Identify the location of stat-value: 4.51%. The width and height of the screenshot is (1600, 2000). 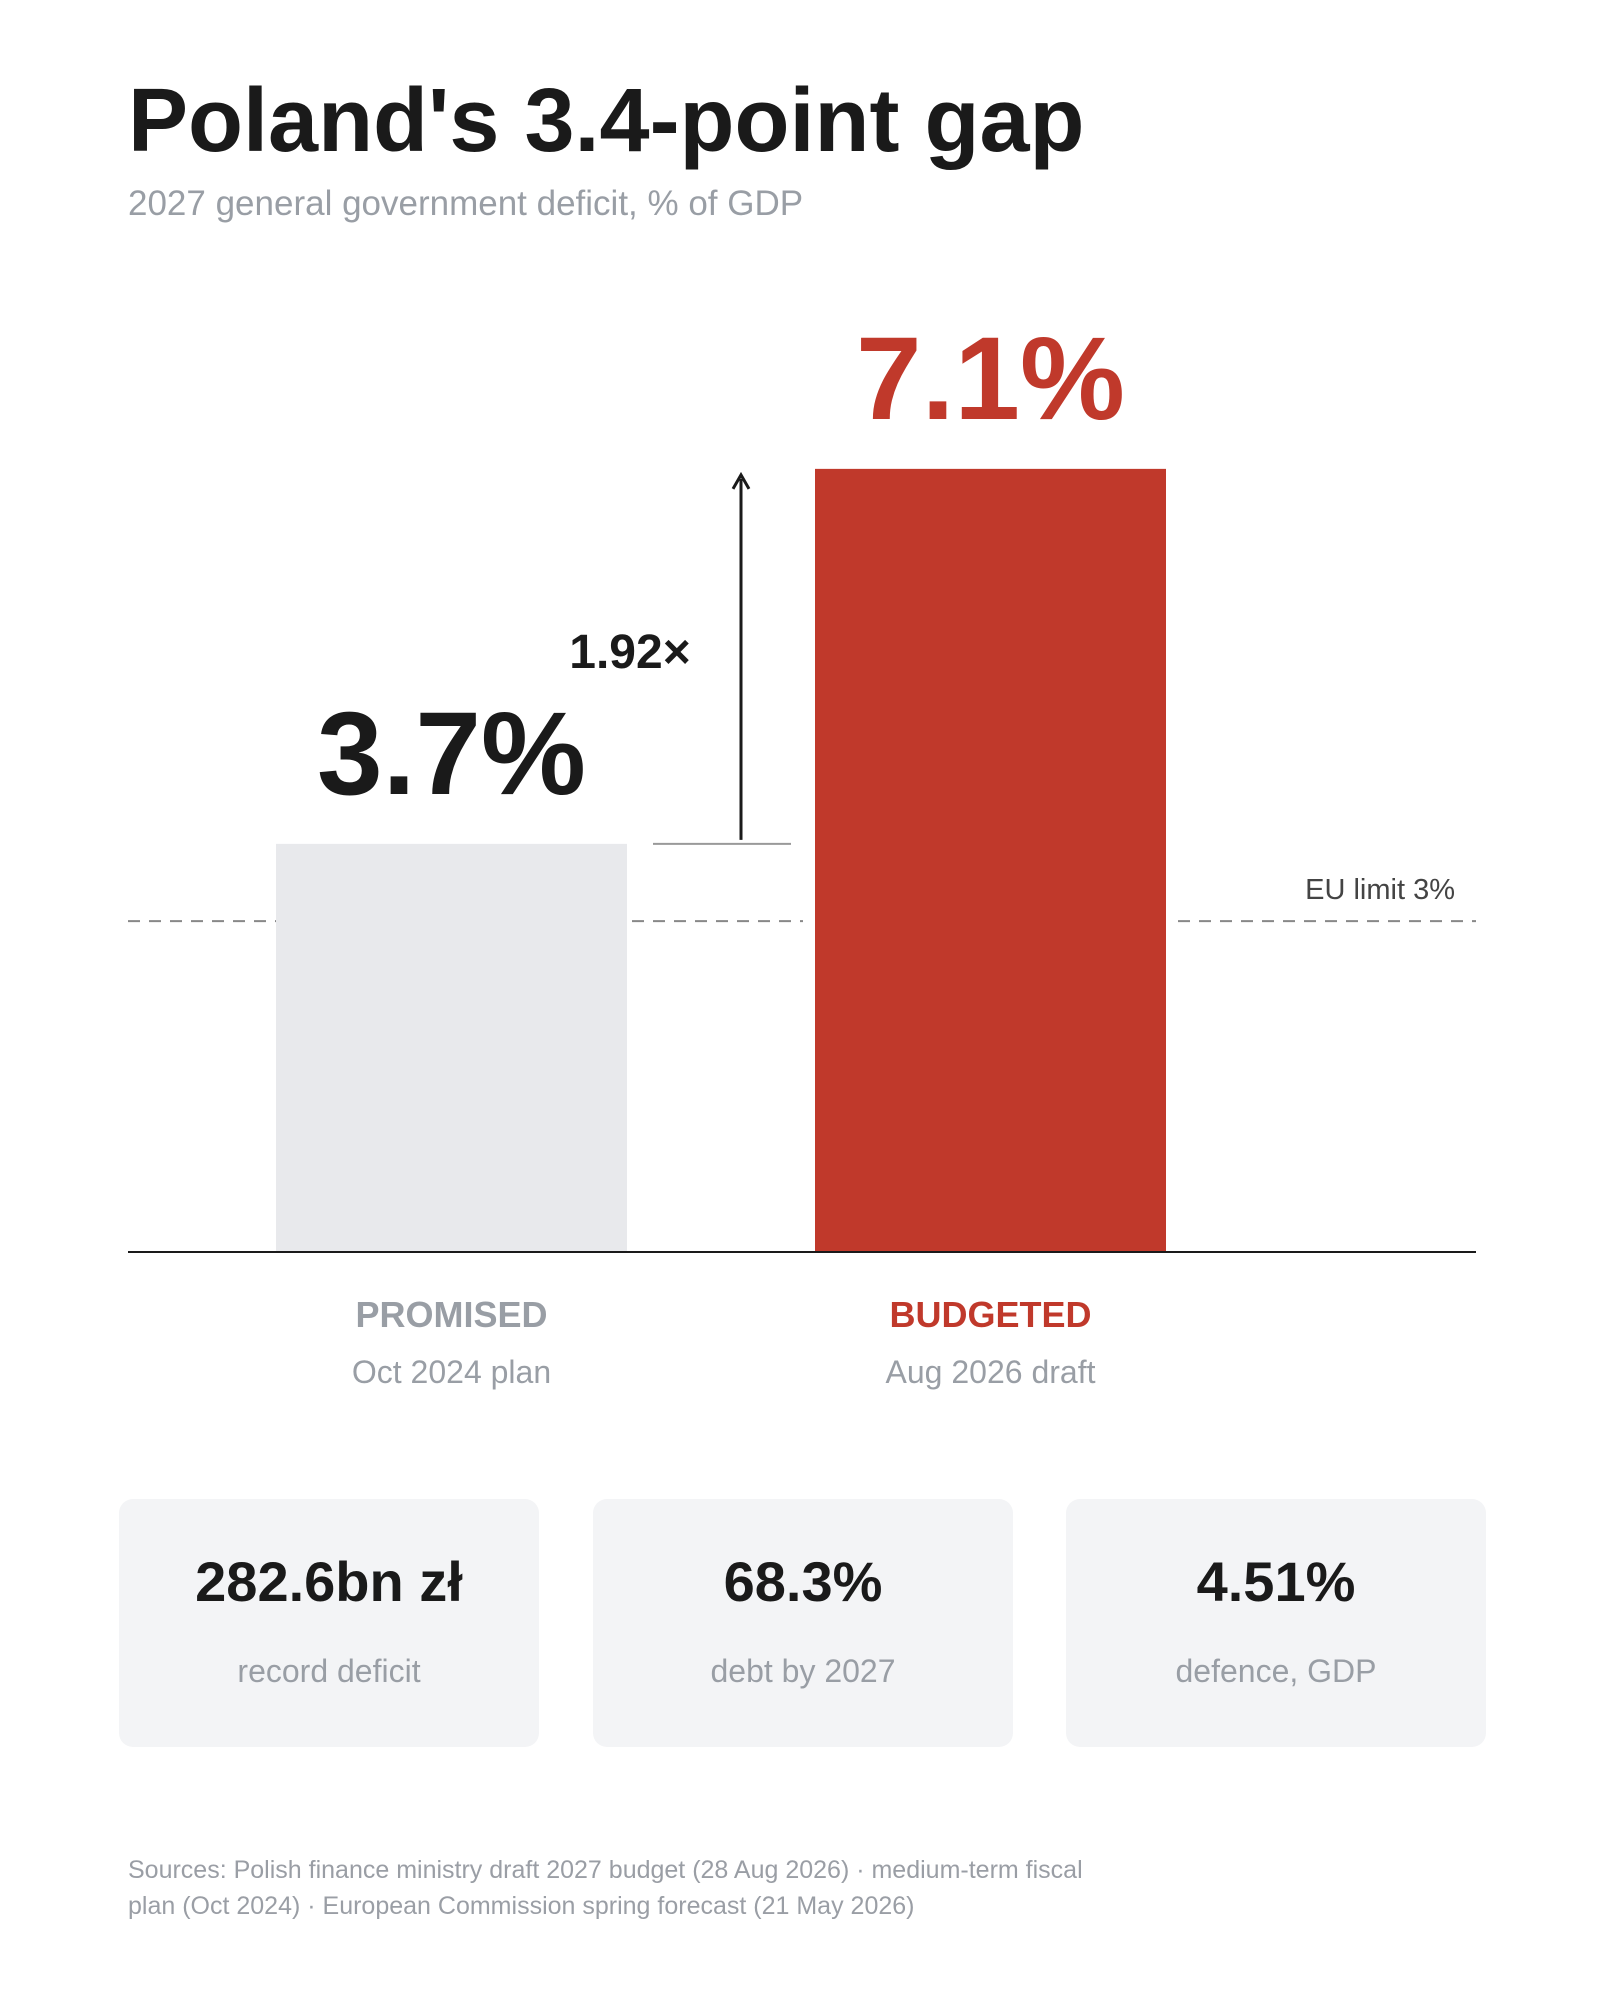
(1276, 1581).